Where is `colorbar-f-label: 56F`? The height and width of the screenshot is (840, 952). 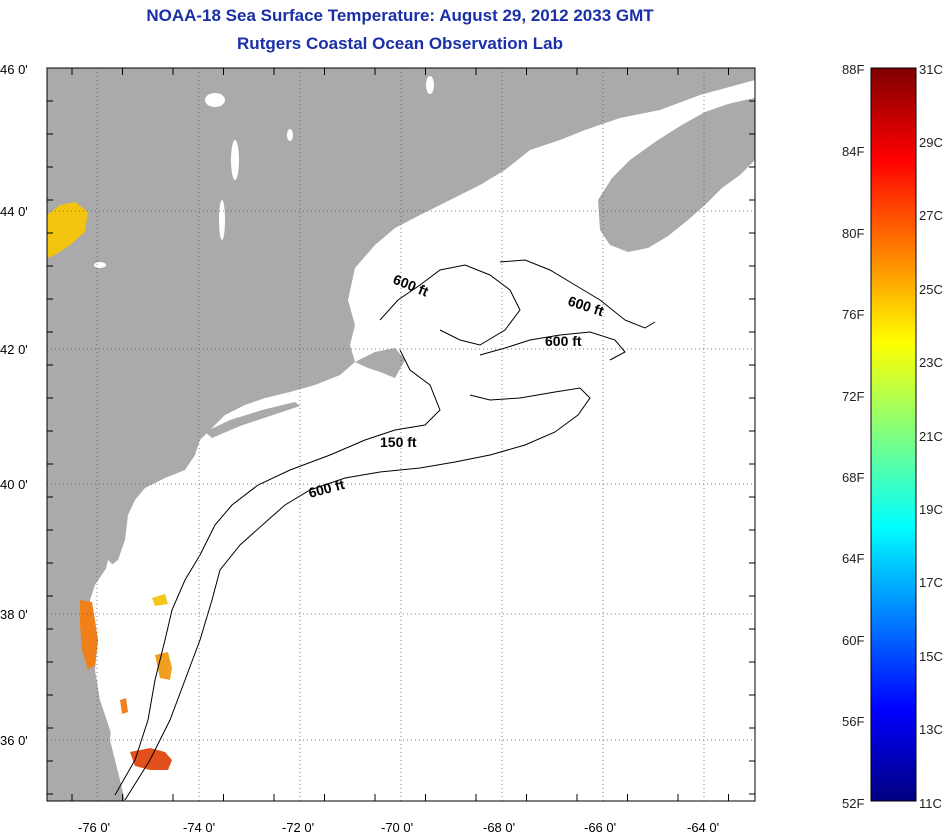 colorbar-f-label: 56F is located at coordinates (853, 721).